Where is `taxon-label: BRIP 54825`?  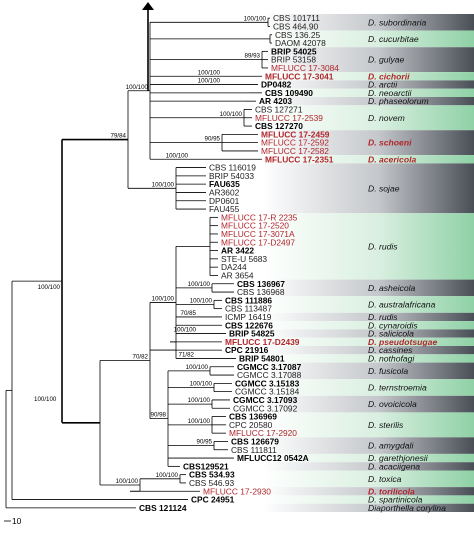
taxon-label: BRIP 54825 is located at coordinates (252, 334).